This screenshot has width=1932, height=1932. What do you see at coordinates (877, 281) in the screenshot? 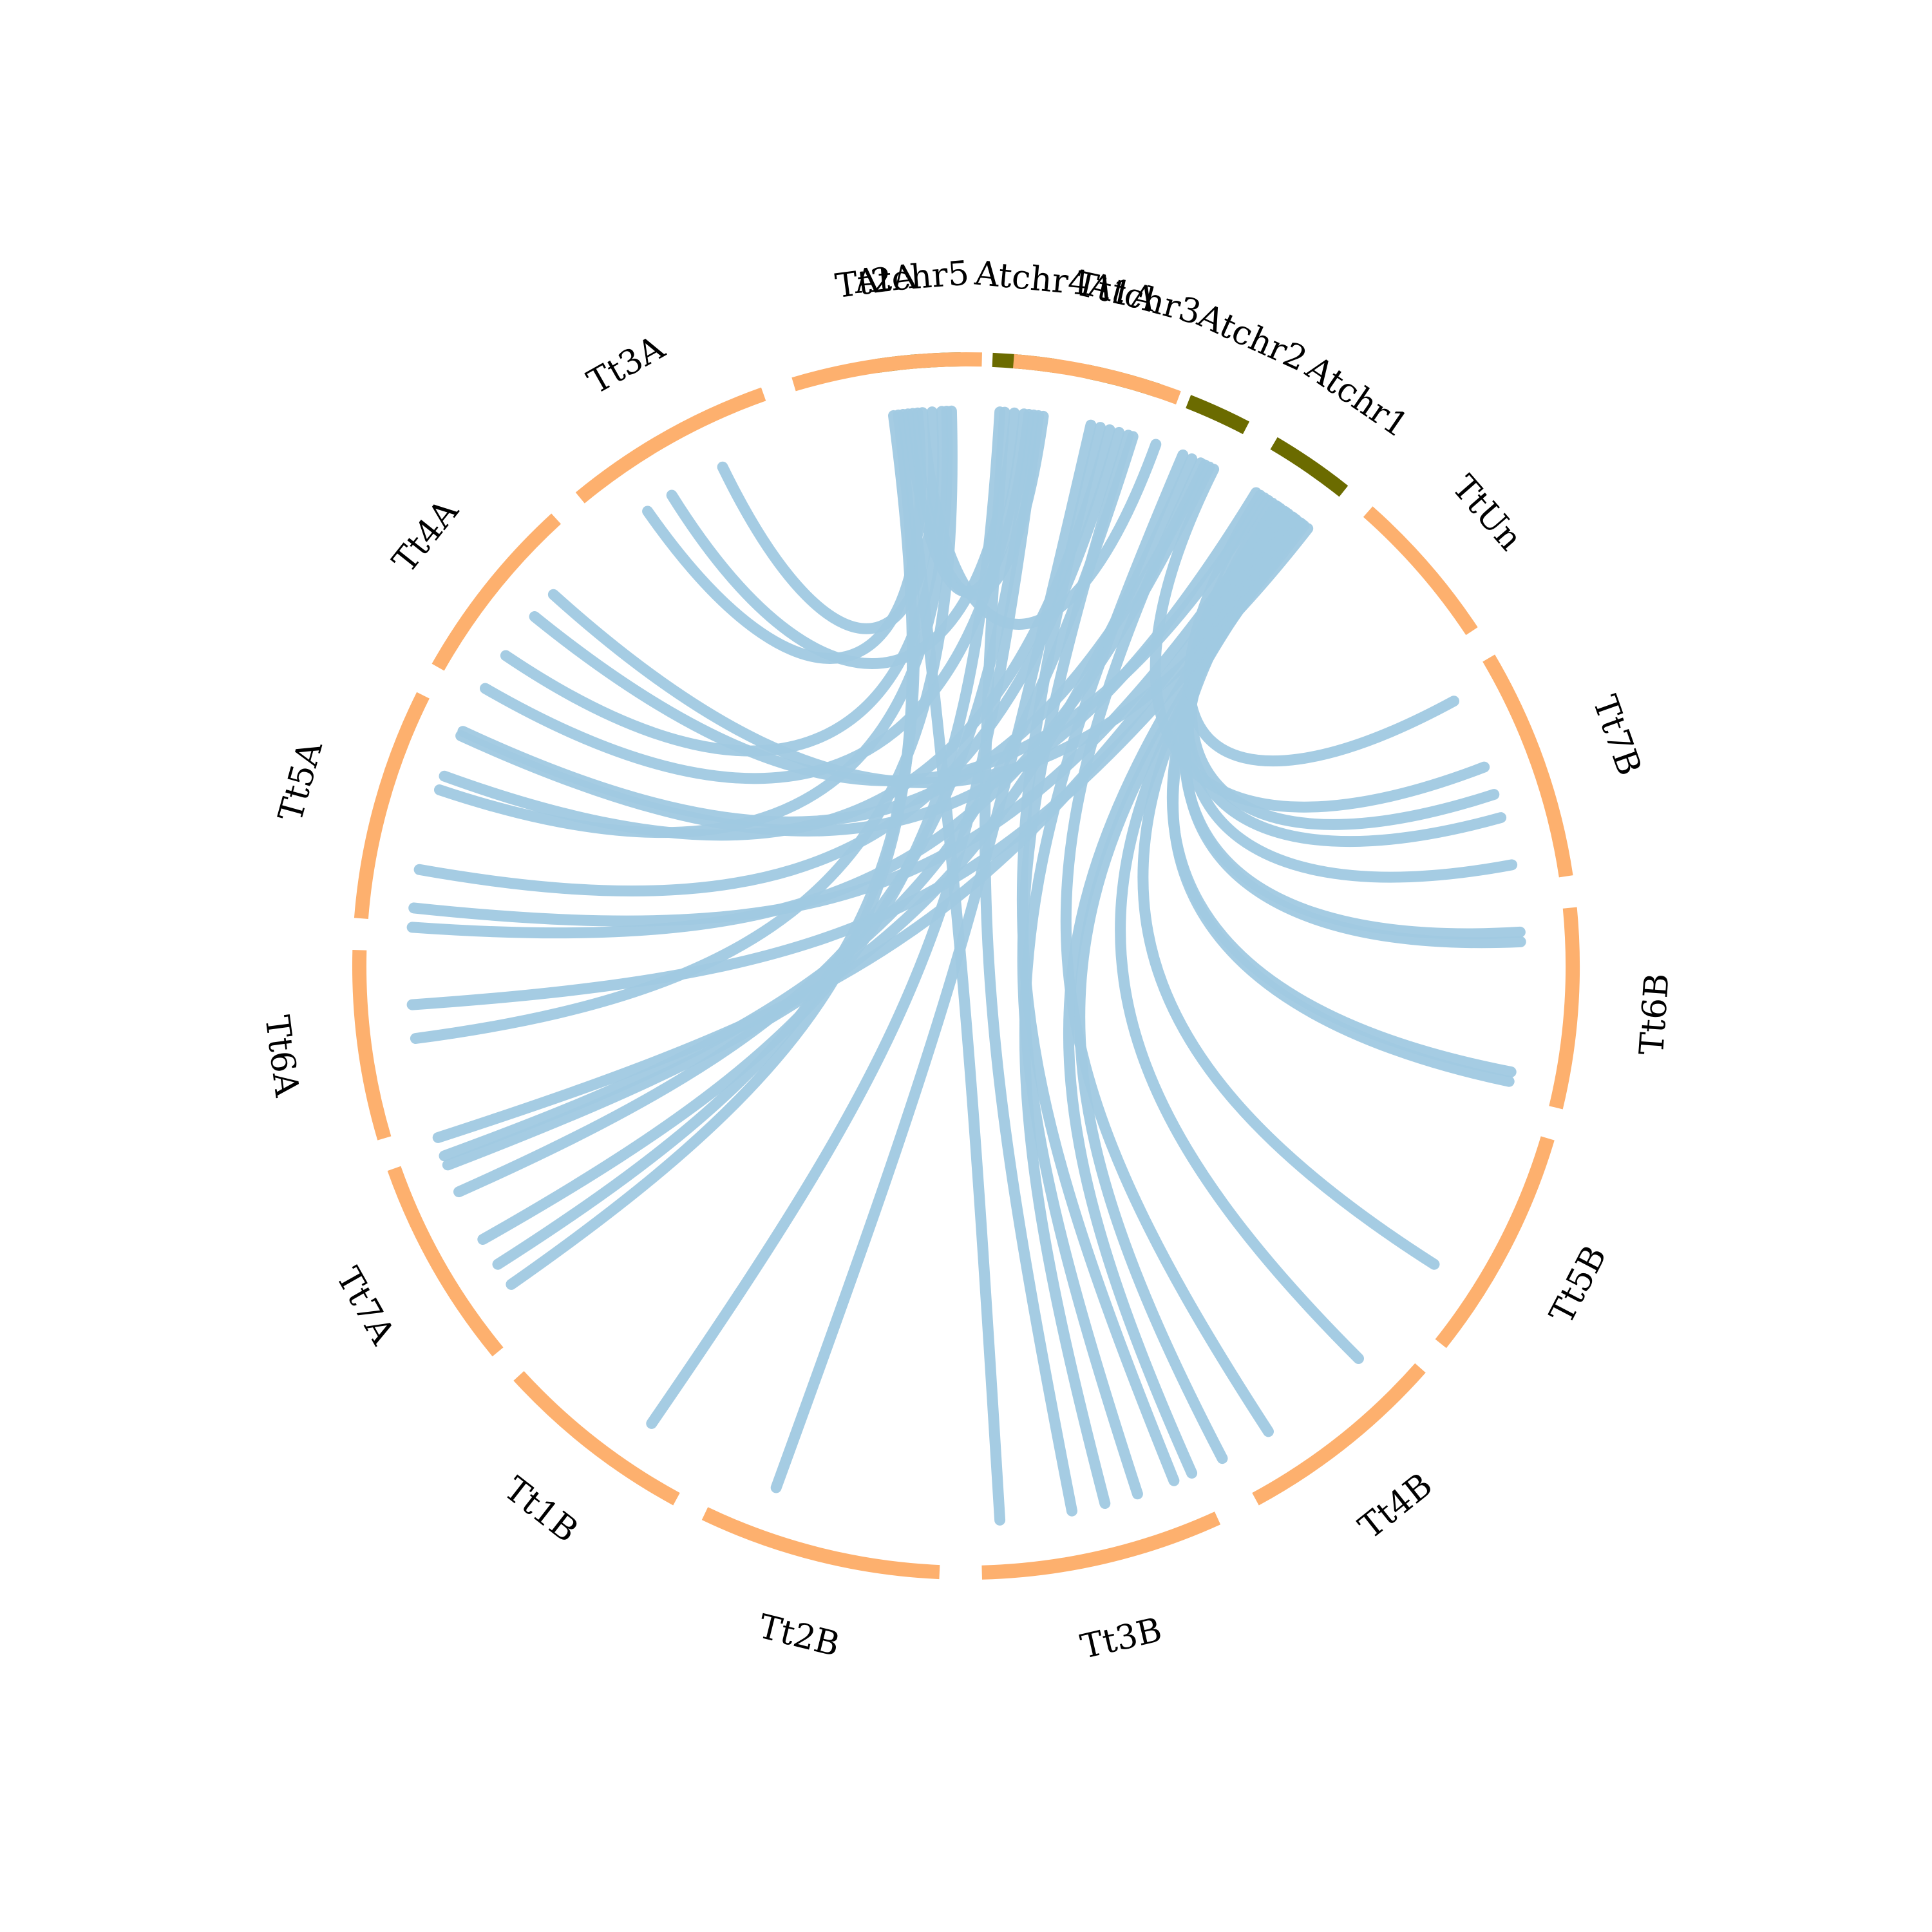
I see `chromosome-label-tt2a: Tt2A` at bounding box center [877, 281].